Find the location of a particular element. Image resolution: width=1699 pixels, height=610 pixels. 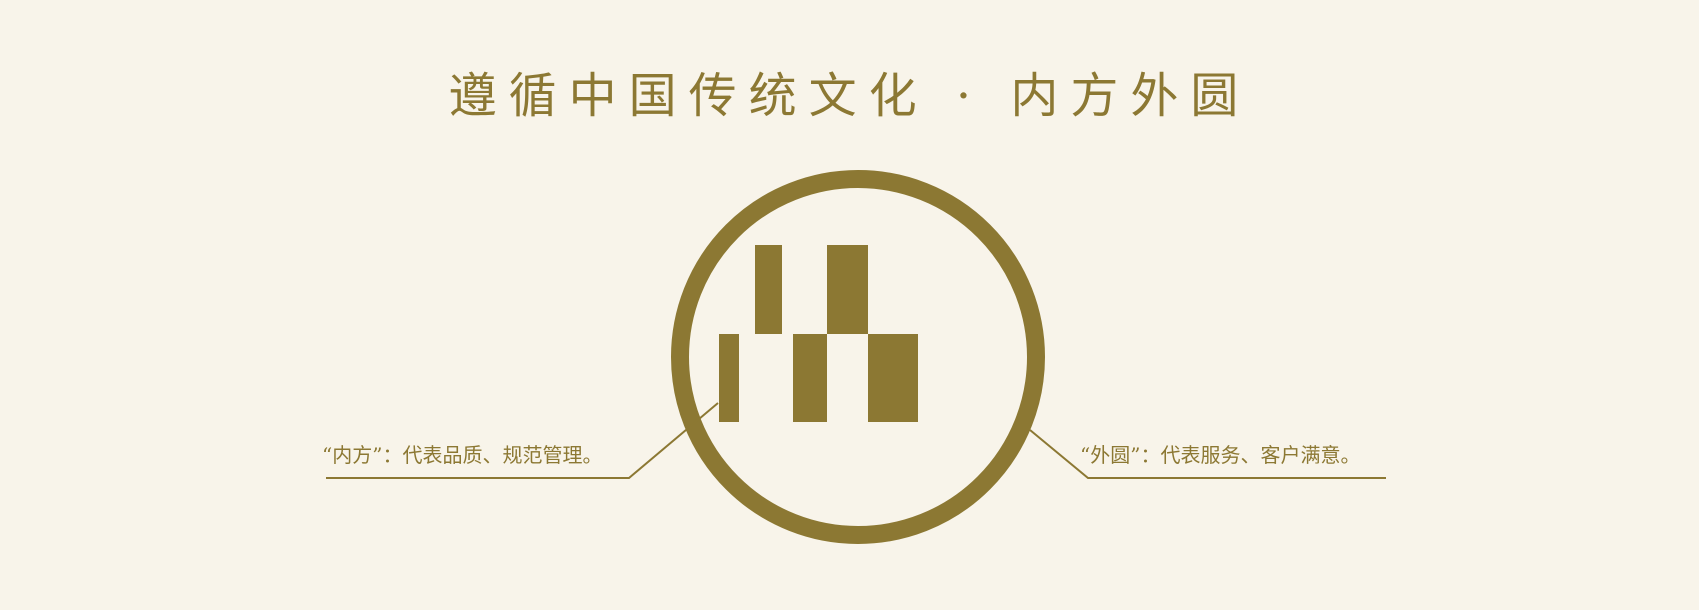

page-title: 遵循中国传统文化 · 内方外圆 is located at coordinates (849, 96).